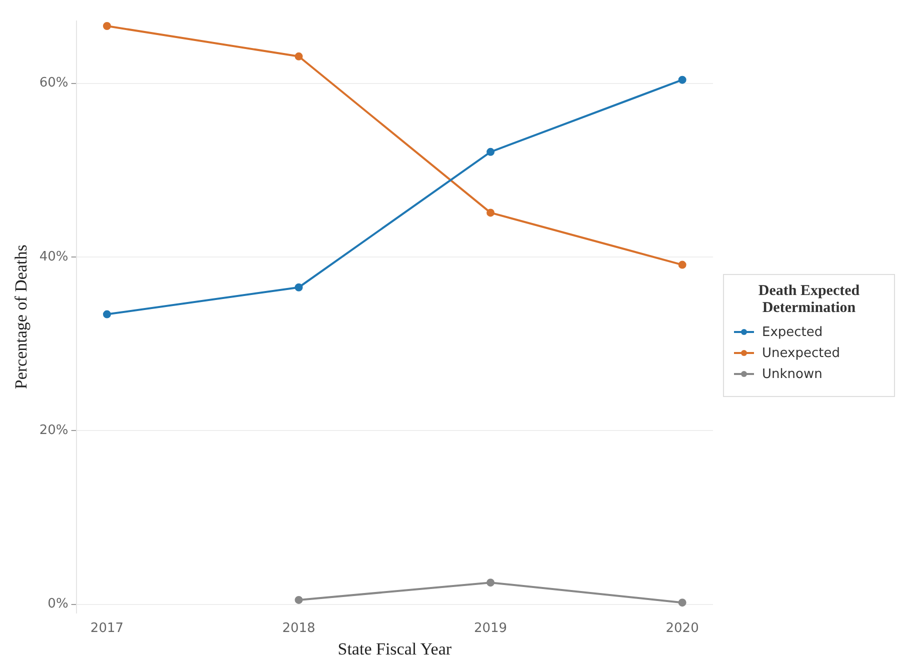 Image resolution: width=906 pixels, height=670 pixels. I want to click on legend-label: Unknown, so click(792, 374).